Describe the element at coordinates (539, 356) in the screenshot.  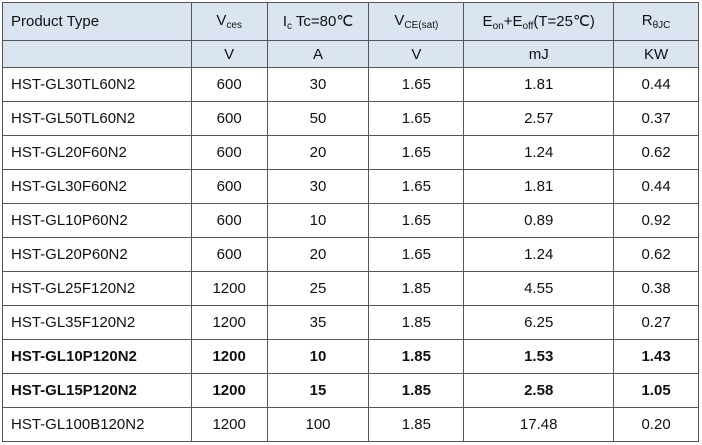
I see `data-cell: 1.53` at that location.